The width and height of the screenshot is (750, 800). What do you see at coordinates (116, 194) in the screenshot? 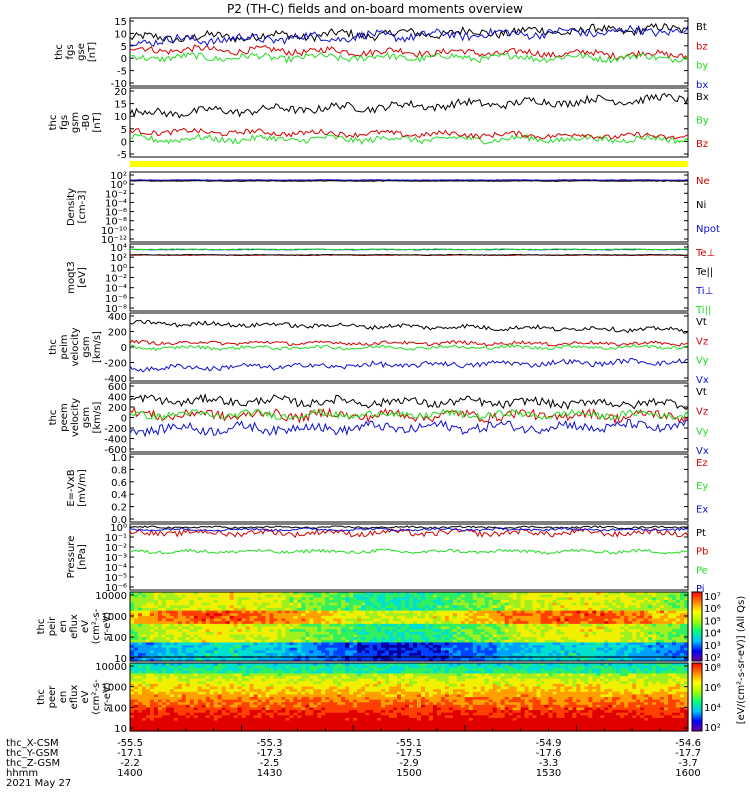
I see `y-tick-label: 10⁻²` at bounding box center [116, 194].